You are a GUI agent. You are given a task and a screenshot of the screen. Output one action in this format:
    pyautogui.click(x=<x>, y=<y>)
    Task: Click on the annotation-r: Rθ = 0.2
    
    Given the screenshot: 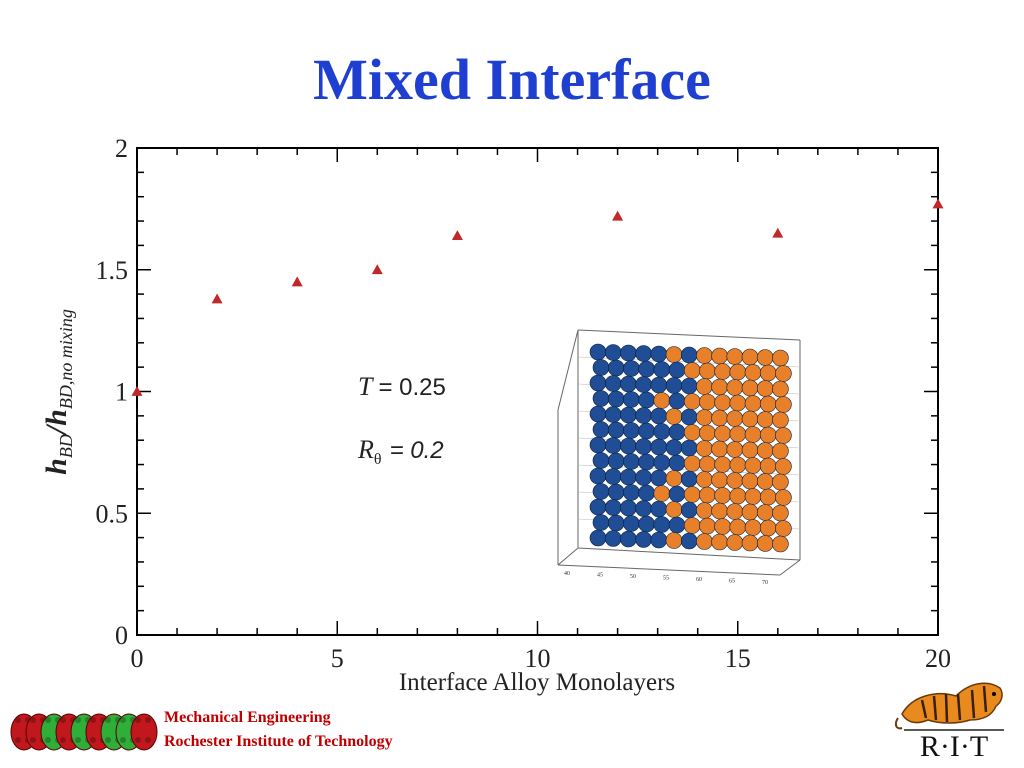 What is the action you would take?
    pyautogui.click(x=400, y=451)
    